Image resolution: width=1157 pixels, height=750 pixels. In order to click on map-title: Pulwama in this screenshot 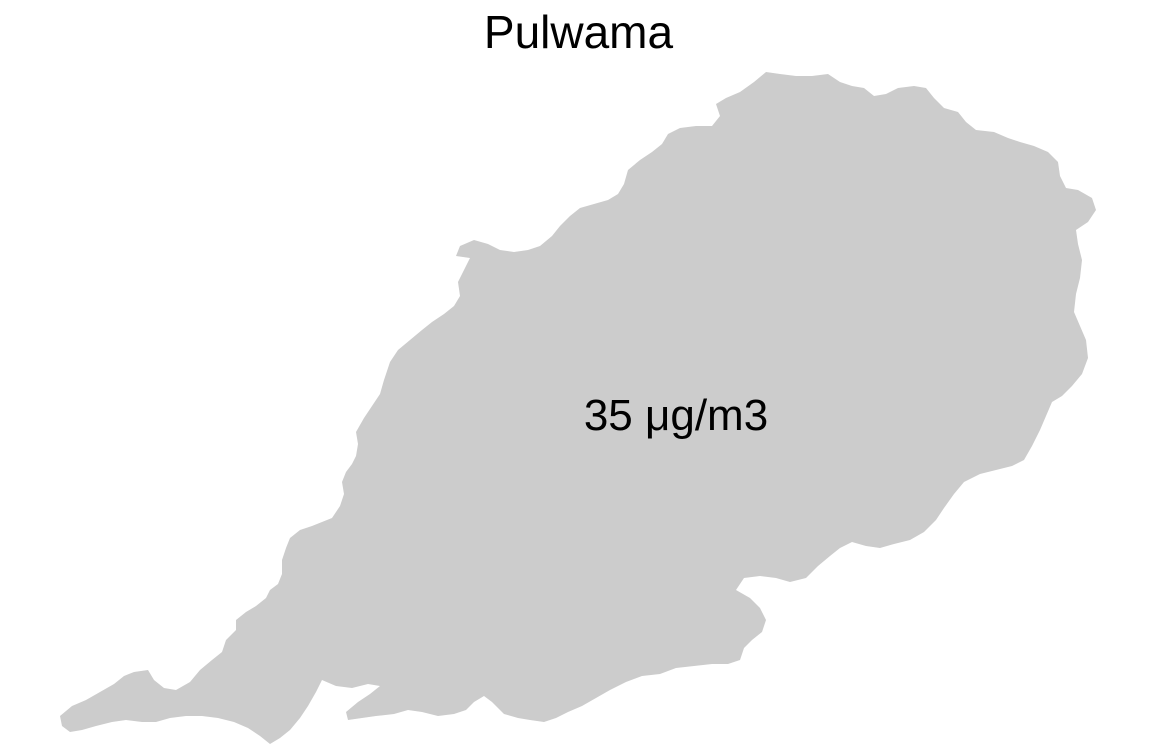, I will do `click(578, 32)`.